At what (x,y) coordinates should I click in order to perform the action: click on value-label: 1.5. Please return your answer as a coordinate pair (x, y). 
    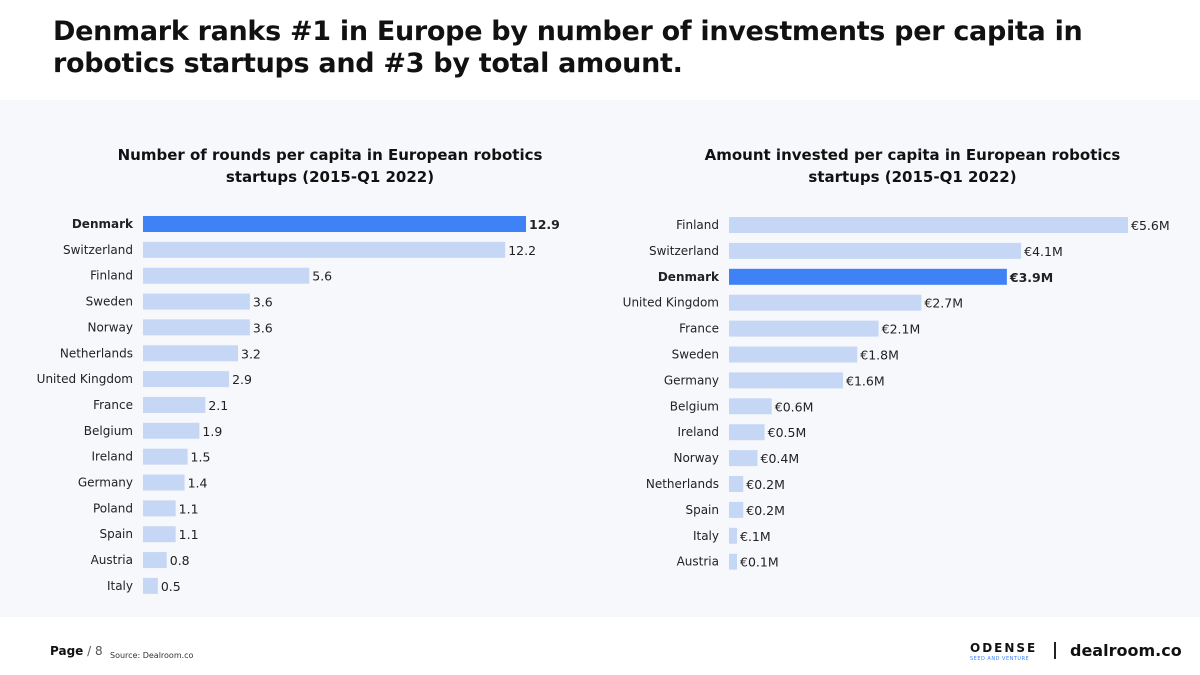
    Looking at the image, I should click on (201, 457).